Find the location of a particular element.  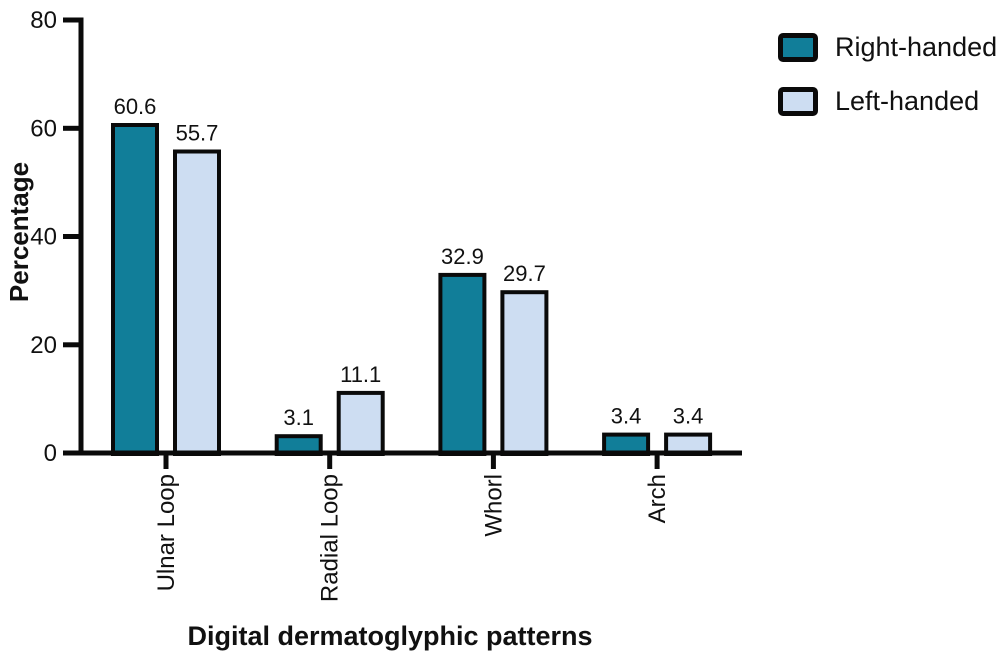

value-label-left-handed-radial-loop: 11.1 is located at coordinates (360, 374).